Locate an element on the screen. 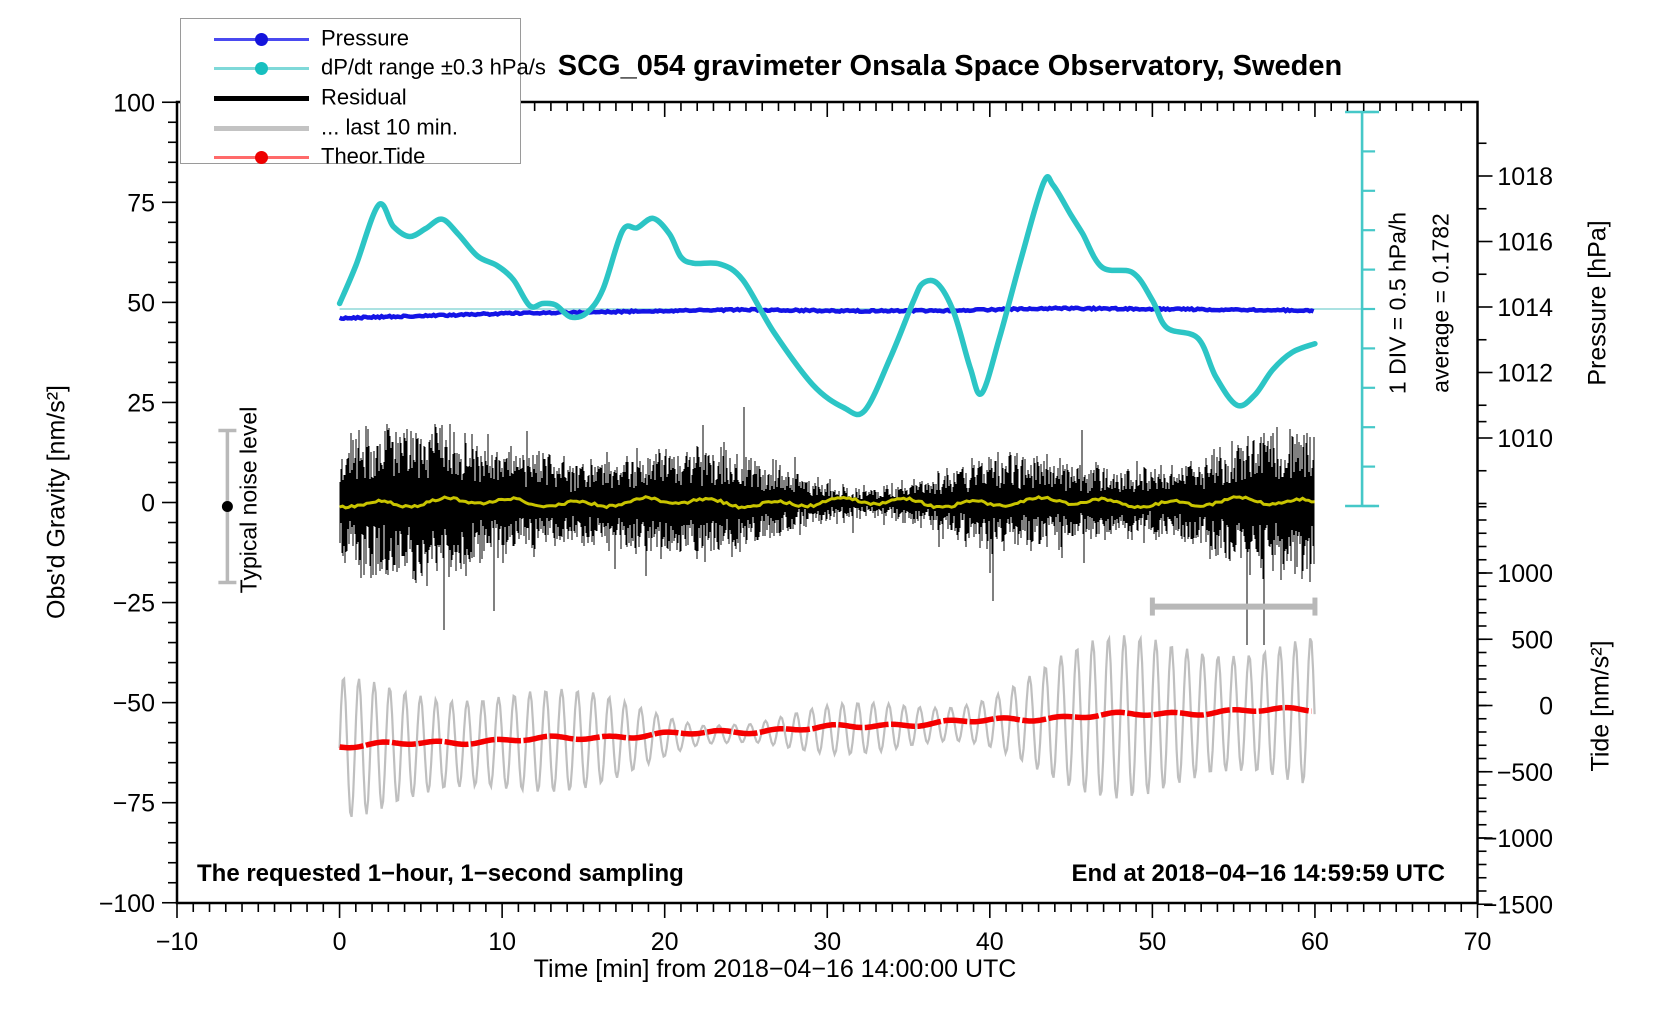  svg-text: 1014 is located at coordinates (1525, 308).